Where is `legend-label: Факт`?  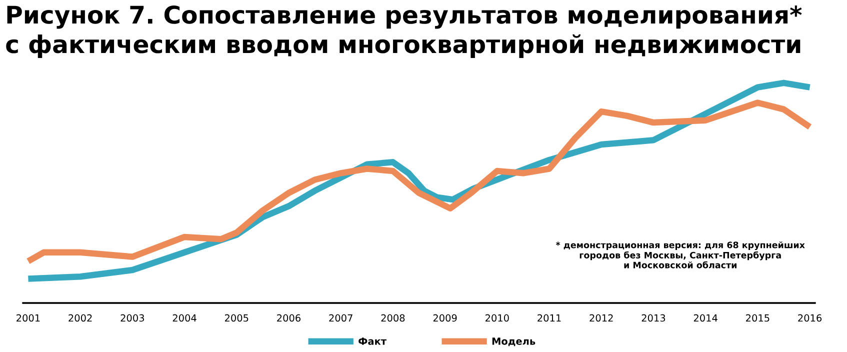 legend-label: Факт is located at coordinates (372, 341).